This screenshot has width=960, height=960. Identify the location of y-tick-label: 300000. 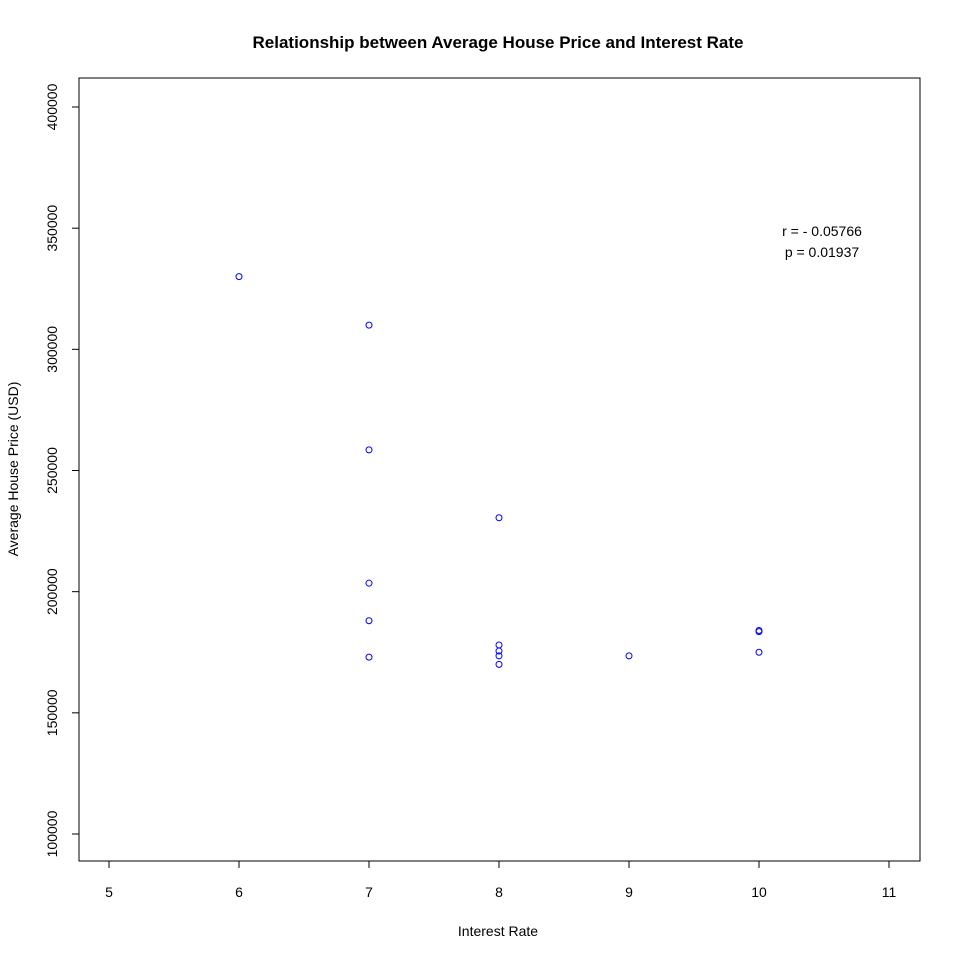
(52, 349).